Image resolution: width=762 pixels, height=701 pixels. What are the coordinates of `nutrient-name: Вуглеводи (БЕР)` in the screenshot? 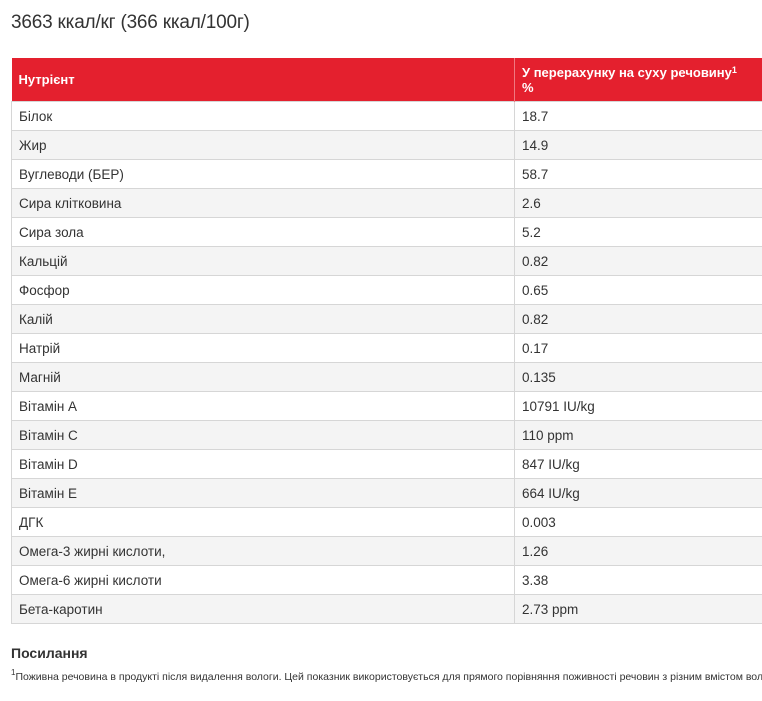 It's located at (263, 174).